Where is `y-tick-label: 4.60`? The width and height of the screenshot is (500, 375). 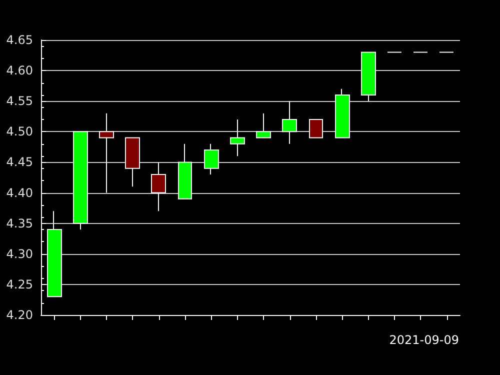 y-tick-label: 4.60 is located at coordinates (19, 71).